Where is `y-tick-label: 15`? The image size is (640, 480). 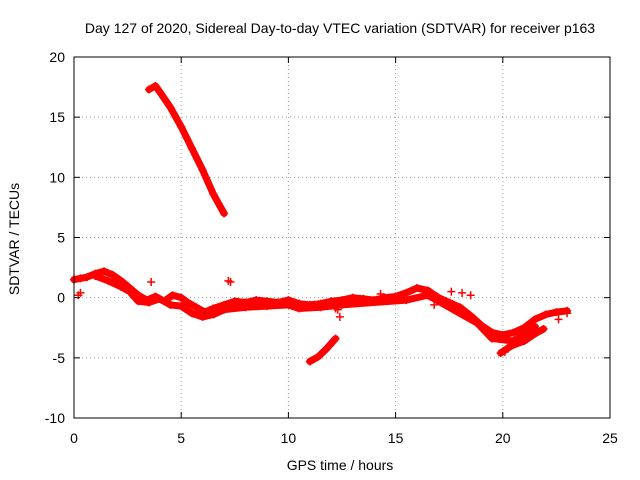
y-tick-label: 15 is located at coordinates (57, 117).